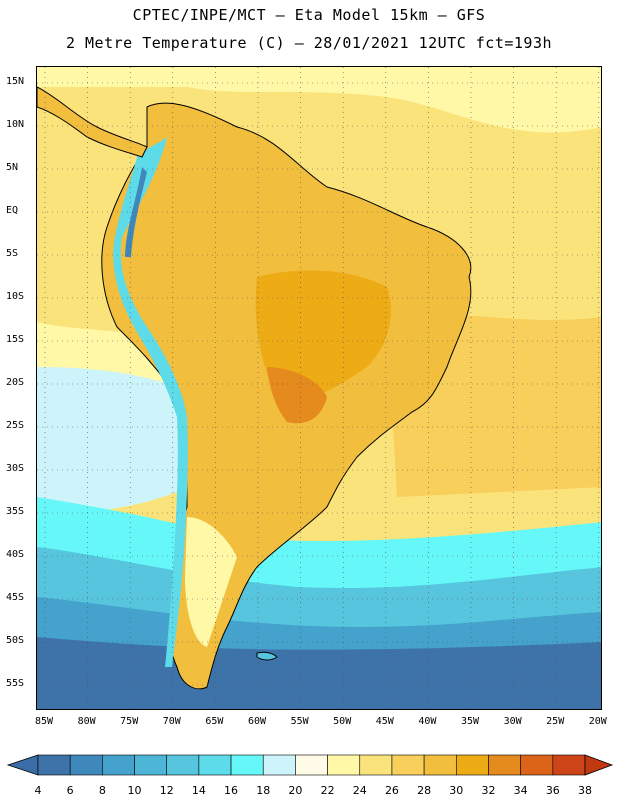 This screenshot has width=618, height=800. What do you see at coordinates (297, 395) in the screenshot?
I see `paraguay-hot-region` at bounding box center [297, 395].